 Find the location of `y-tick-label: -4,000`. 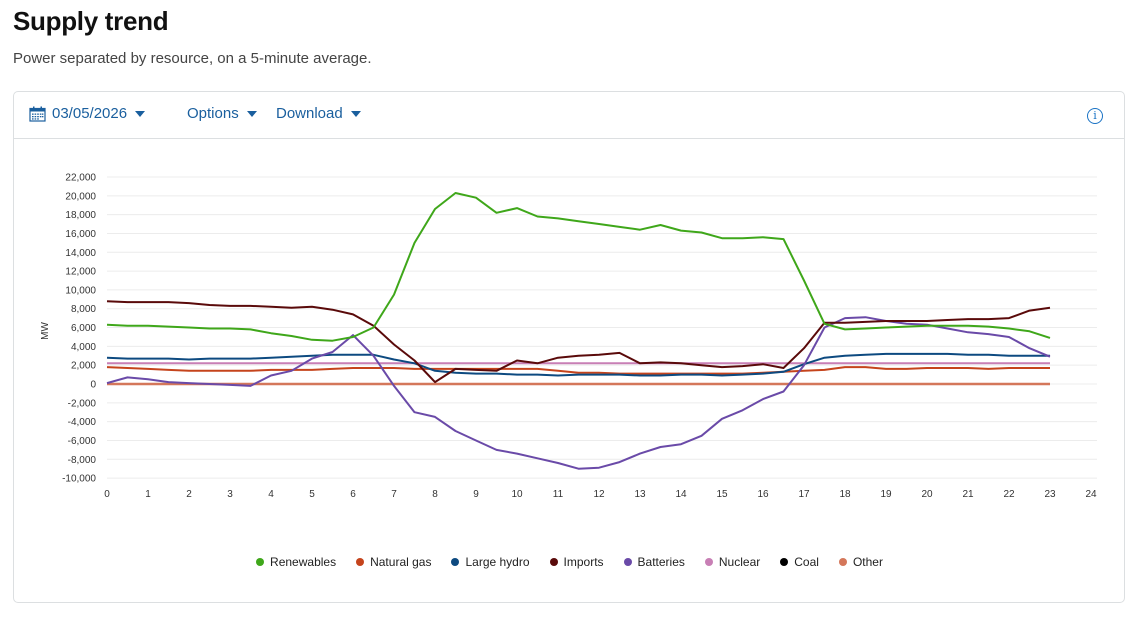

y-tick-label: -4,000 is located at coordinates (82, 422).